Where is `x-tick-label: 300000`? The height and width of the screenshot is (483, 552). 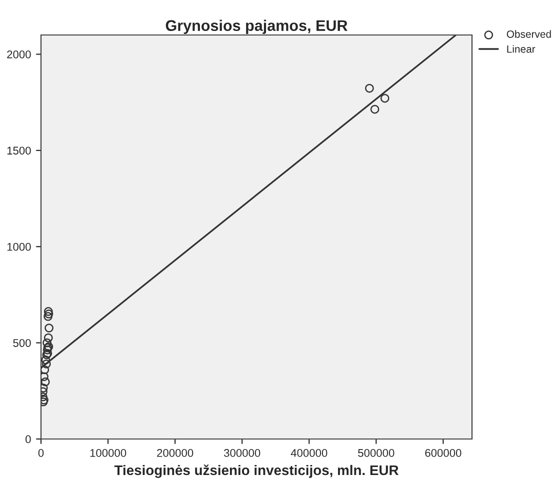 x-tick-label: 300000 is located at coordinates (242, 453).